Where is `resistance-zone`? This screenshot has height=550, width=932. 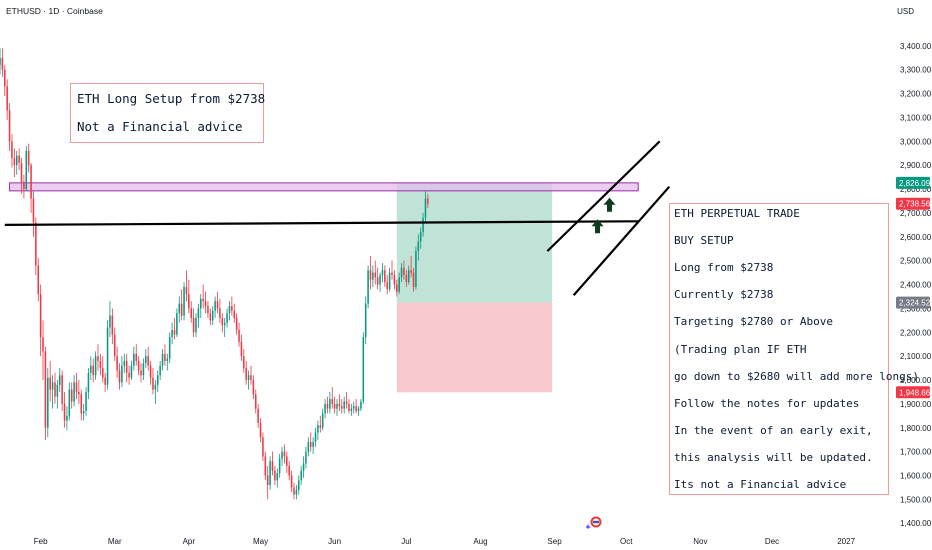
resistance-zone is located at coordinates (324, 187).